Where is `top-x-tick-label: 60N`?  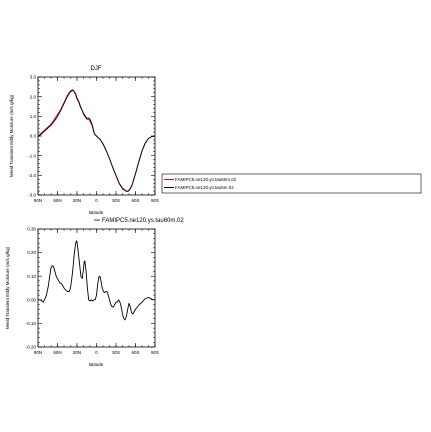 top-x-tick-label: 60N is located at coordinates (57, 200).